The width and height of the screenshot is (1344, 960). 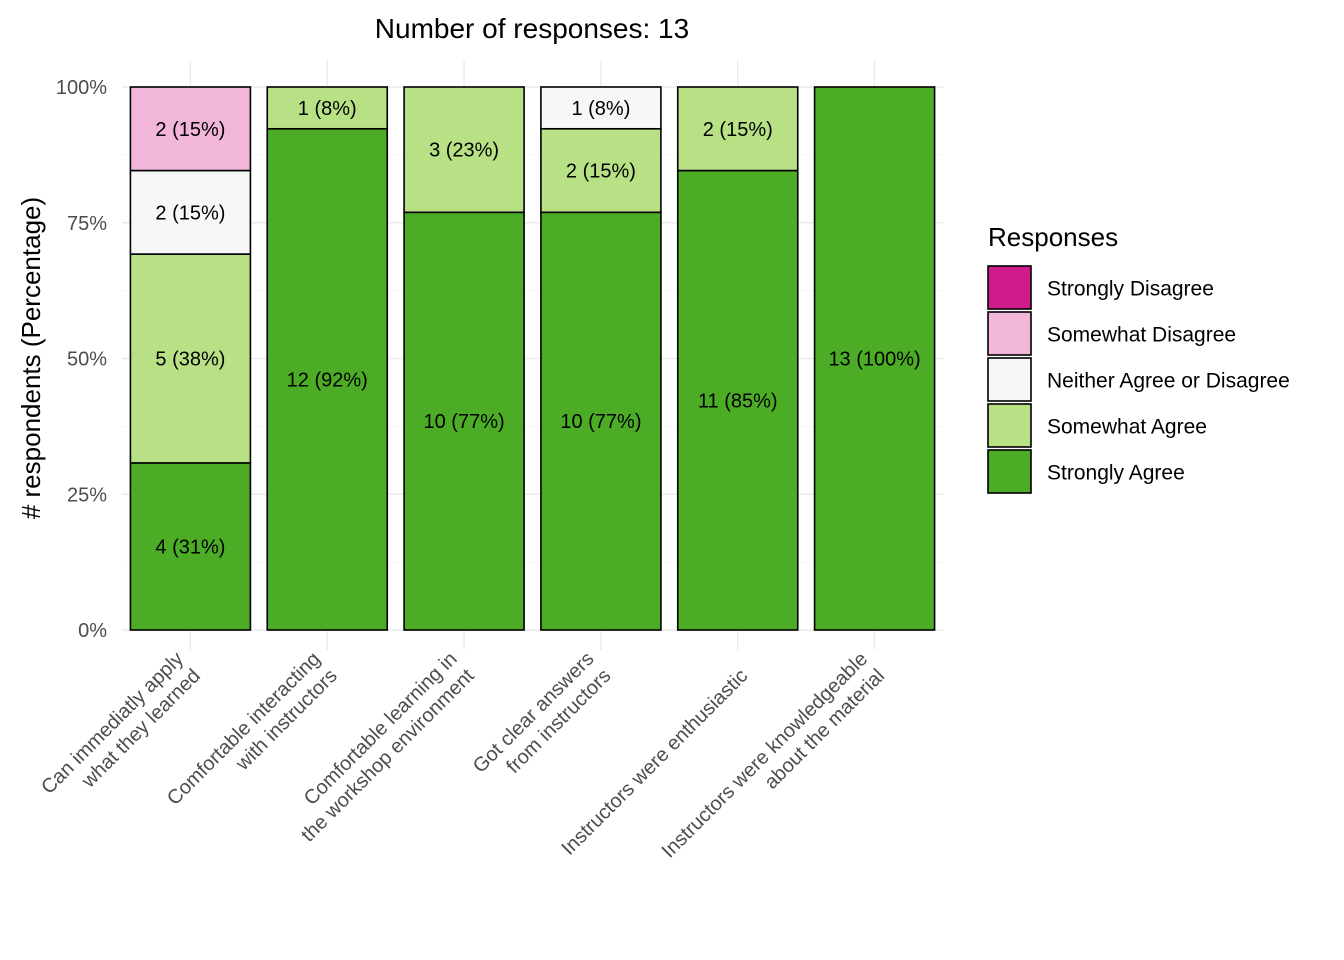 I want to click on bar-value-label: 11 (85%), so click(x=738, y=401).